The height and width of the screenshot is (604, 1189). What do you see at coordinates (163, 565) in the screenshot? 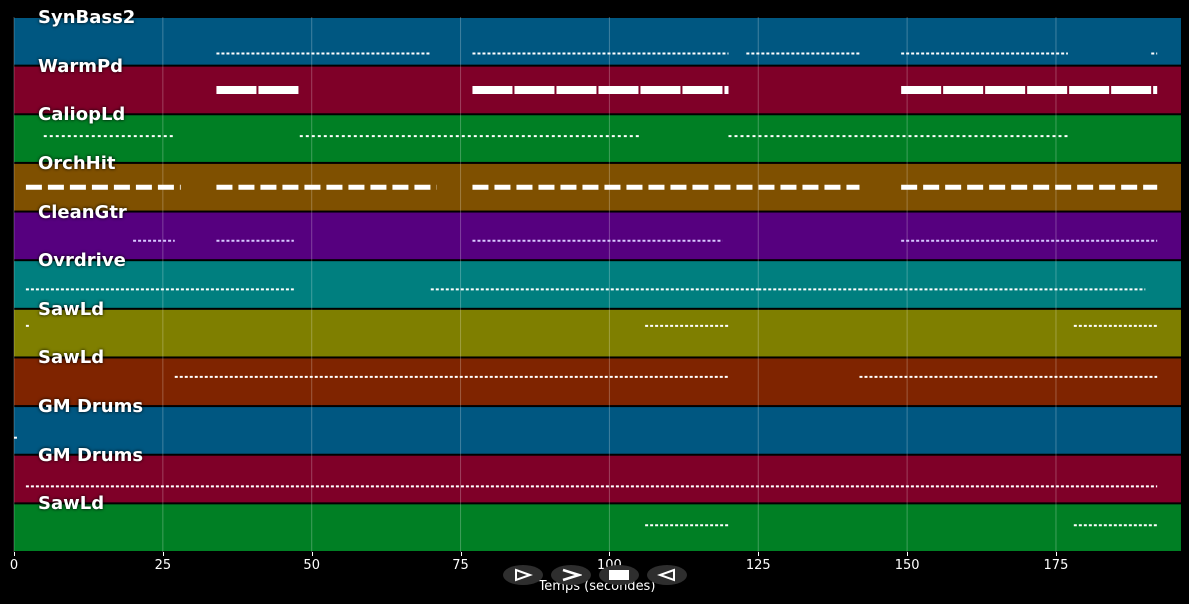
I see `tick-label: 25` at bounding box center [163, 565].